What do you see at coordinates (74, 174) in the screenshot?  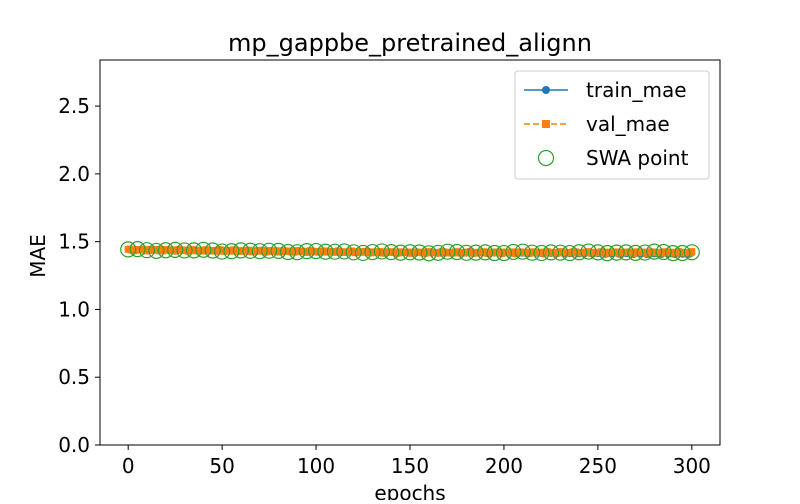 I see `y-tick-label: 2.0` at bounding box center [74, 174].